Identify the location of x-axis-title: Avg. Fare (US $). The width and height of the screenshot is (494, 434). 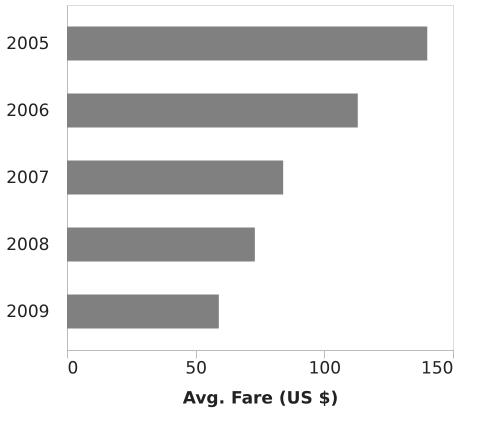
(260, 398).